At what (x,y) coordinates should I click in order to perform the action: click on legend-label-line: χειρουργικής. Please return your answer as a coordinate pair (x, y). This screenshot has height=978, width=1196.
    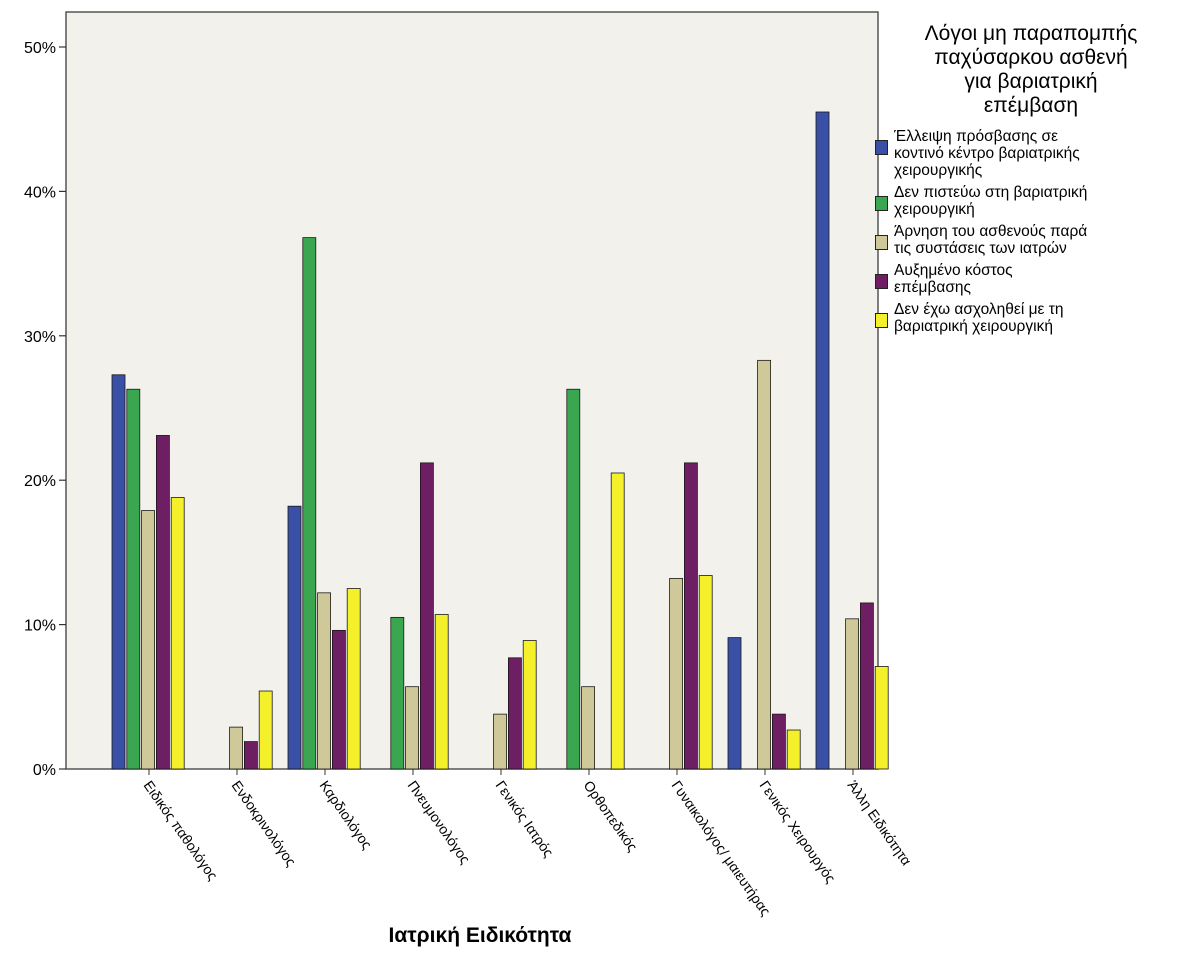
    Looking at the image, I should click on (938, 170).